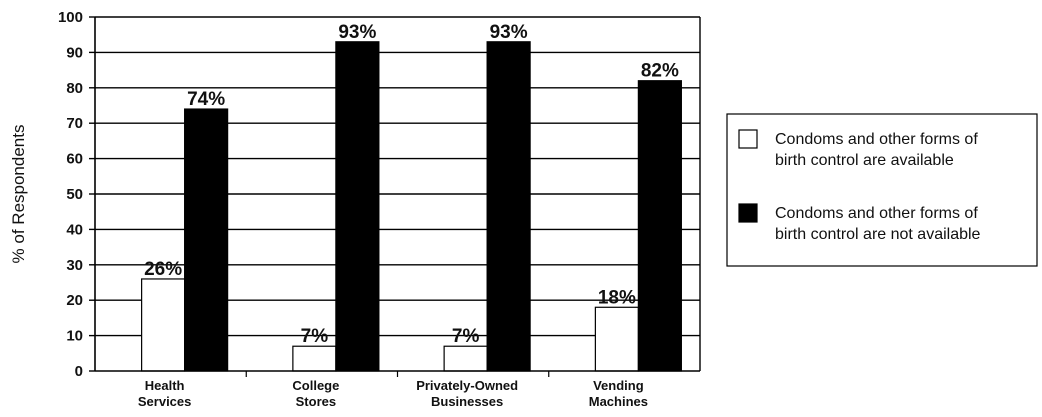  I want to click on x-tick-label: Machines, so click(618, 401).